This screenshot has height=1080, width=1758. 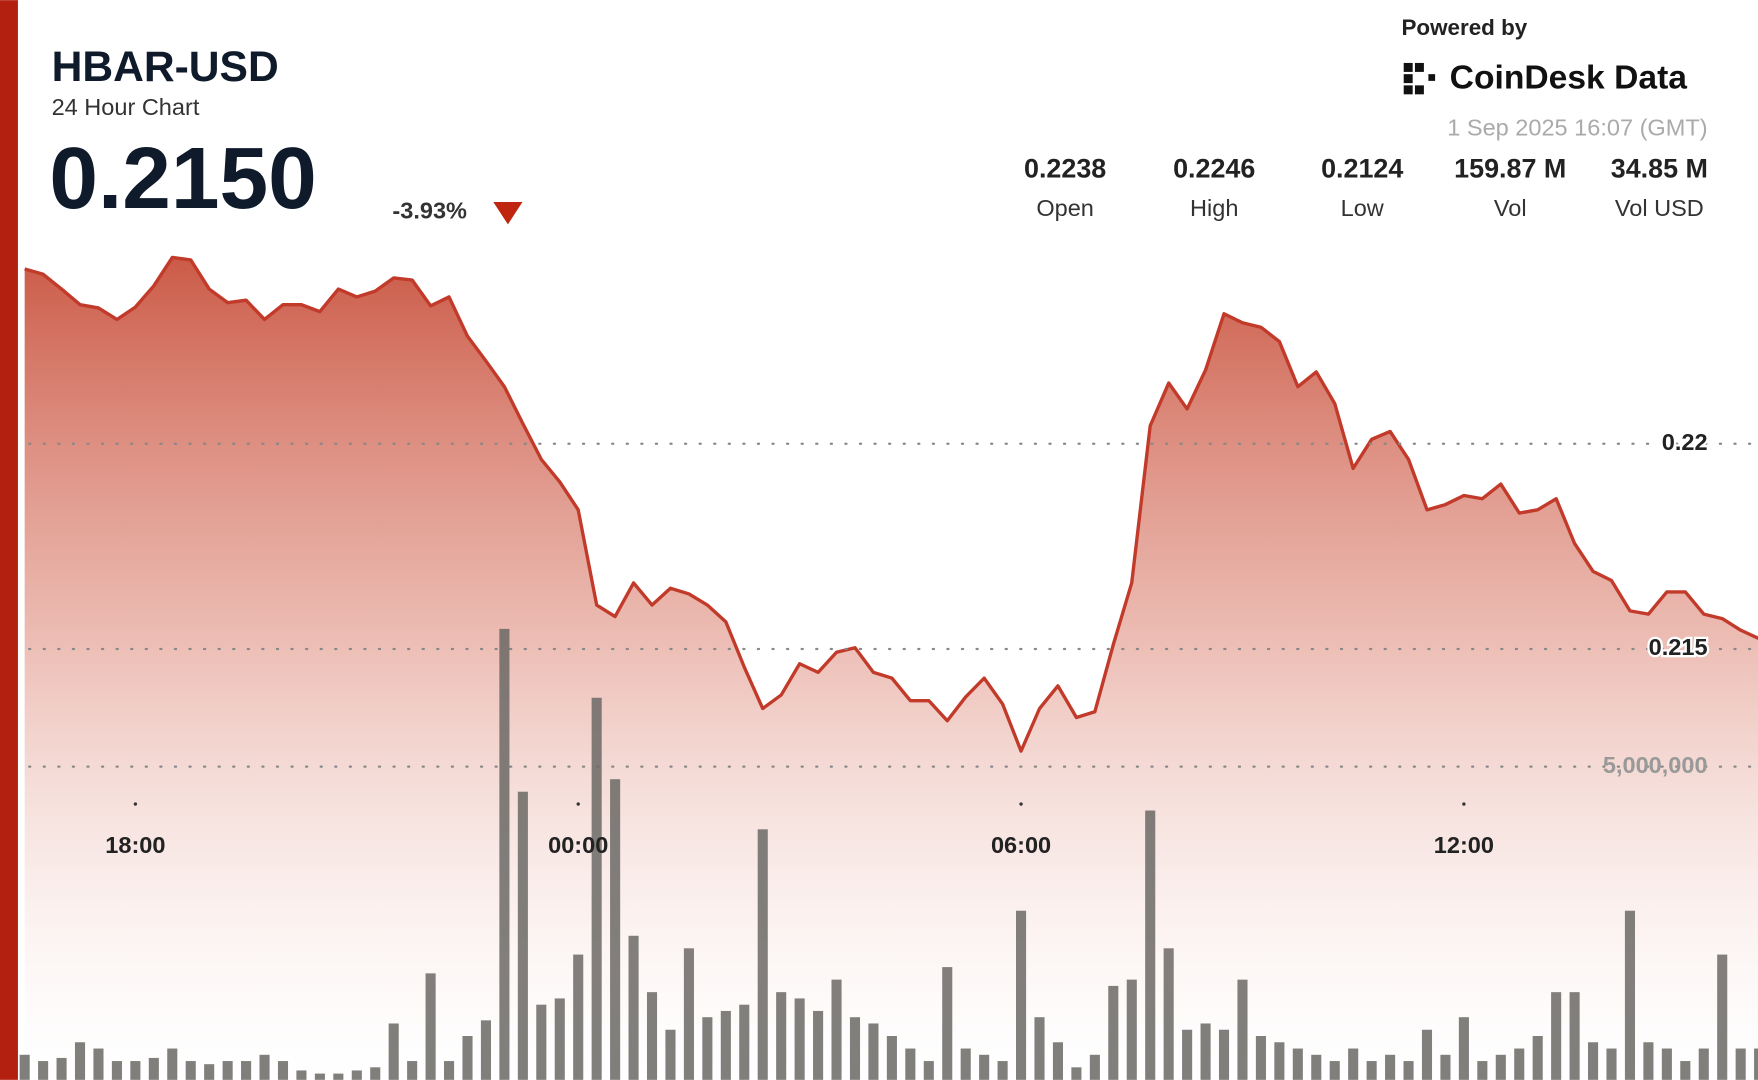 What do you see at coordinates (429, 210) in the screenshot?
I see `price-change: -3.93%` at bounding box center [429, 210].